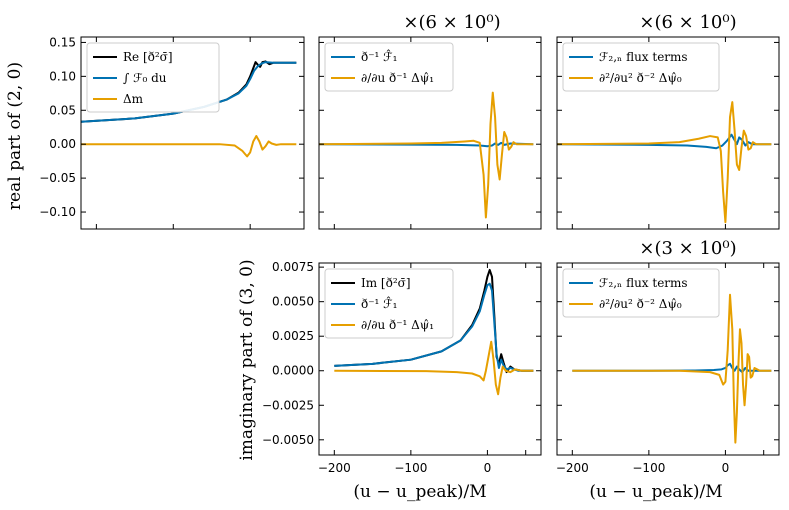 The width and height of the screenshot is (789, 510). What do you see at coordinates (293, 267) in the screenshot?
I see `y-tick-label: 0.0075` at bounding box center [293, 267].